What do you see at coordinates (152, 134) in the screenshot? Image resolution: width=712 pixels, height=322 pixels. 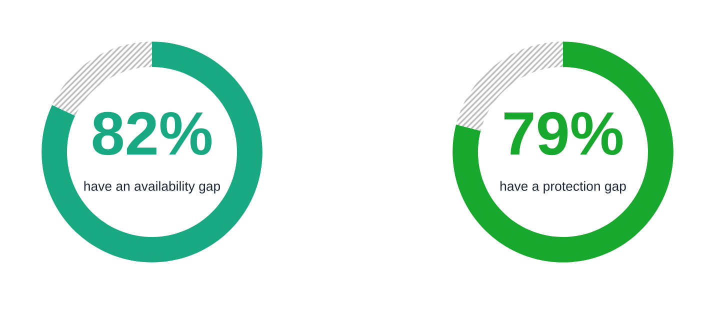 I see `data-label: 82%` at bounding box center [152, 134].